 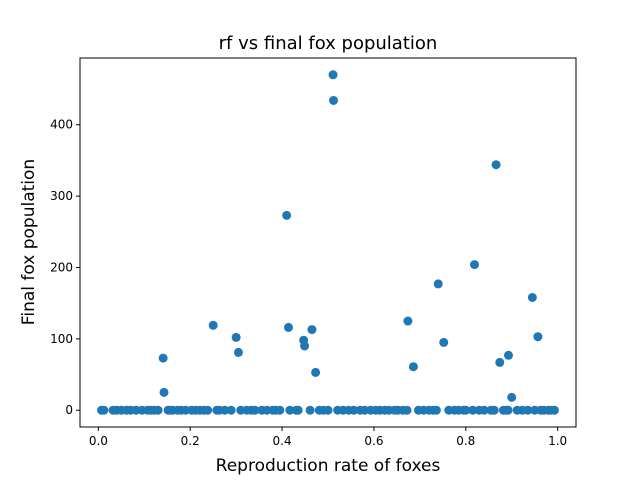 I want to click on x-tick-label: 0.8, so click(x=465, y=441).